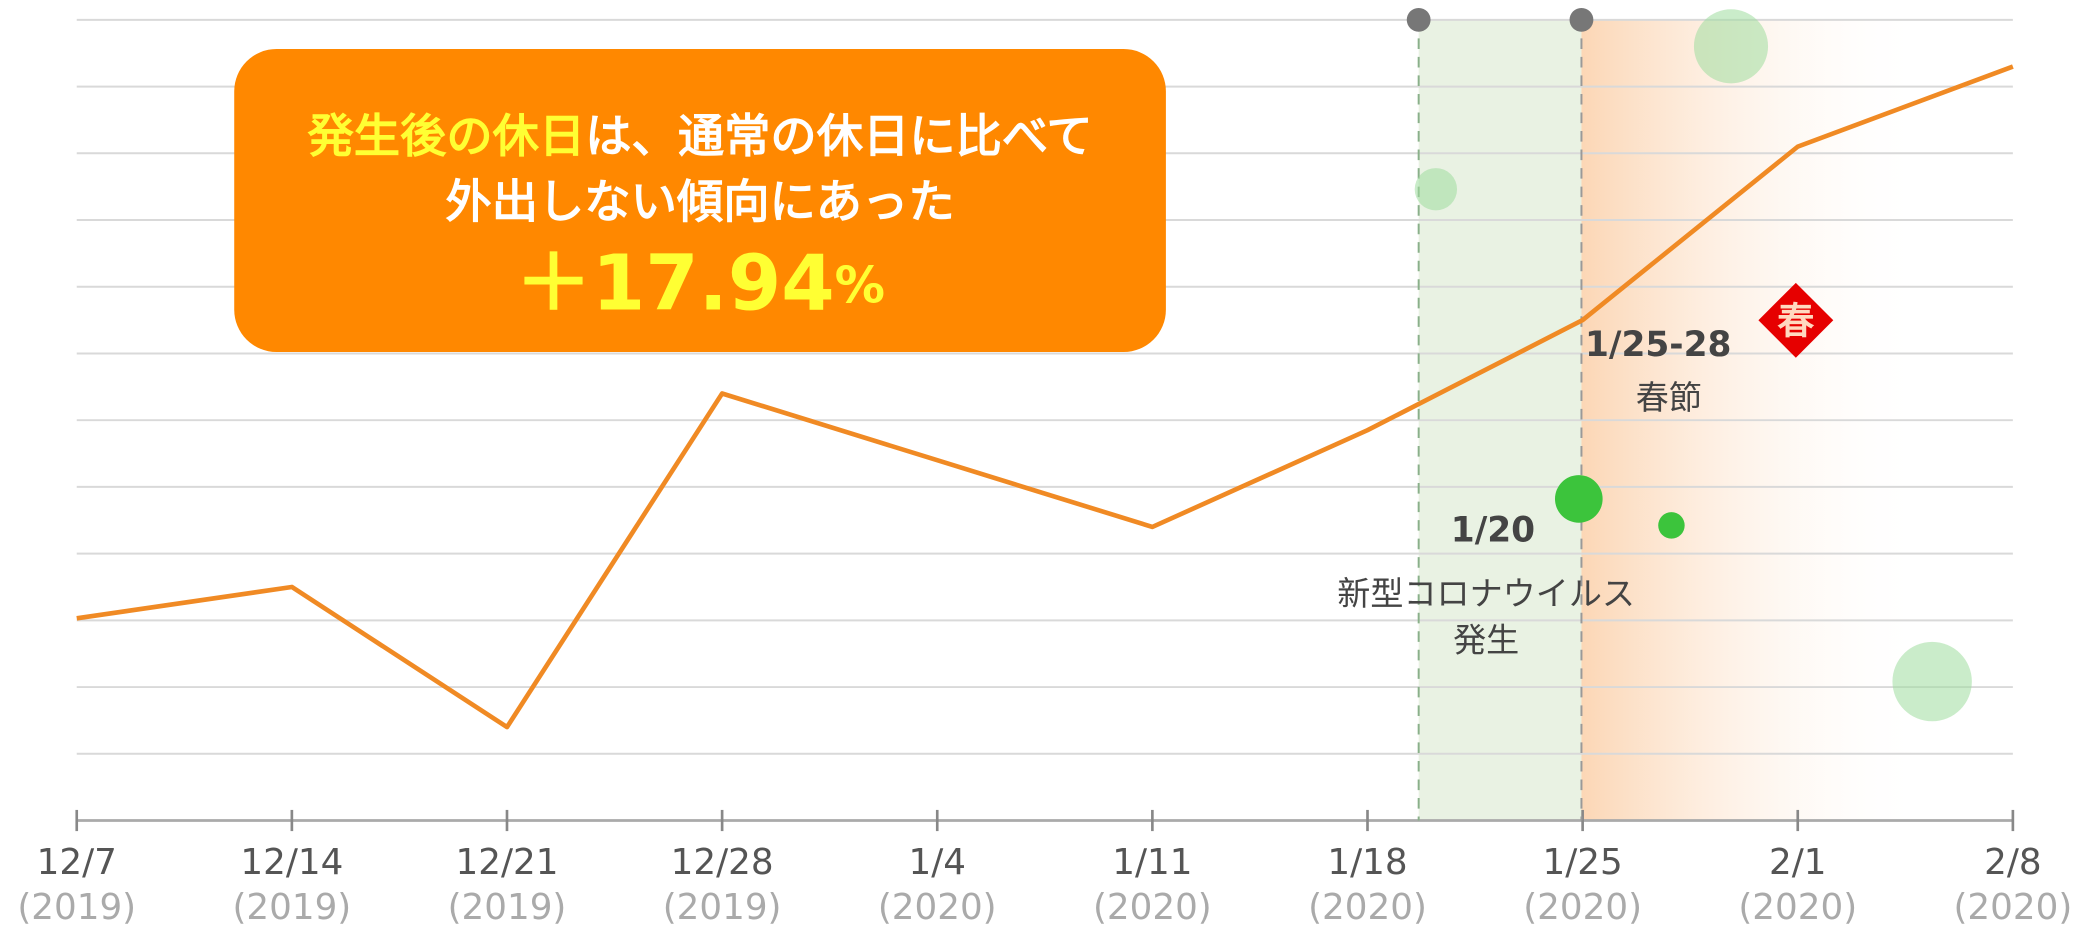 This screenshot has height=933, width=2083. I want to click on x-tick-label: 2/8, so click(2013, 862).